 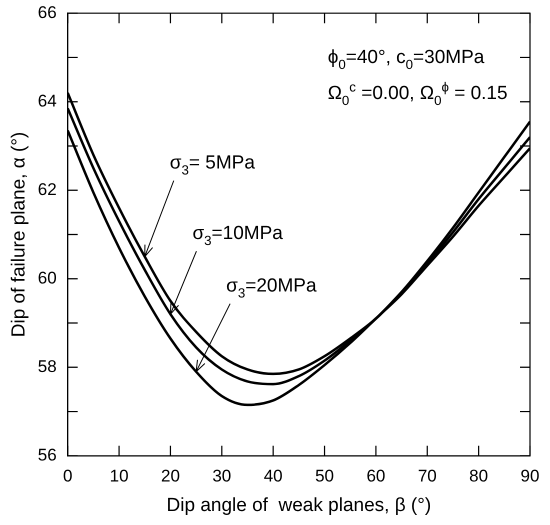 I want to click on x-tick-label: 90, so click(x=530, y=476).